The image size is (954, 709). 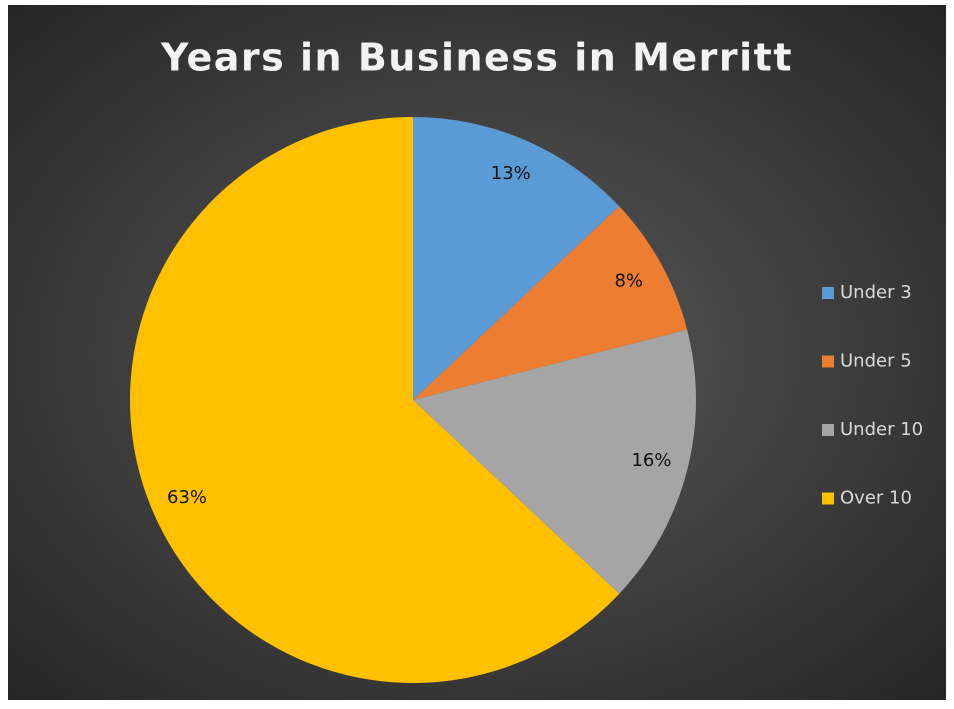 I want to click on data-label: 63%, so click(x=187, y=497).